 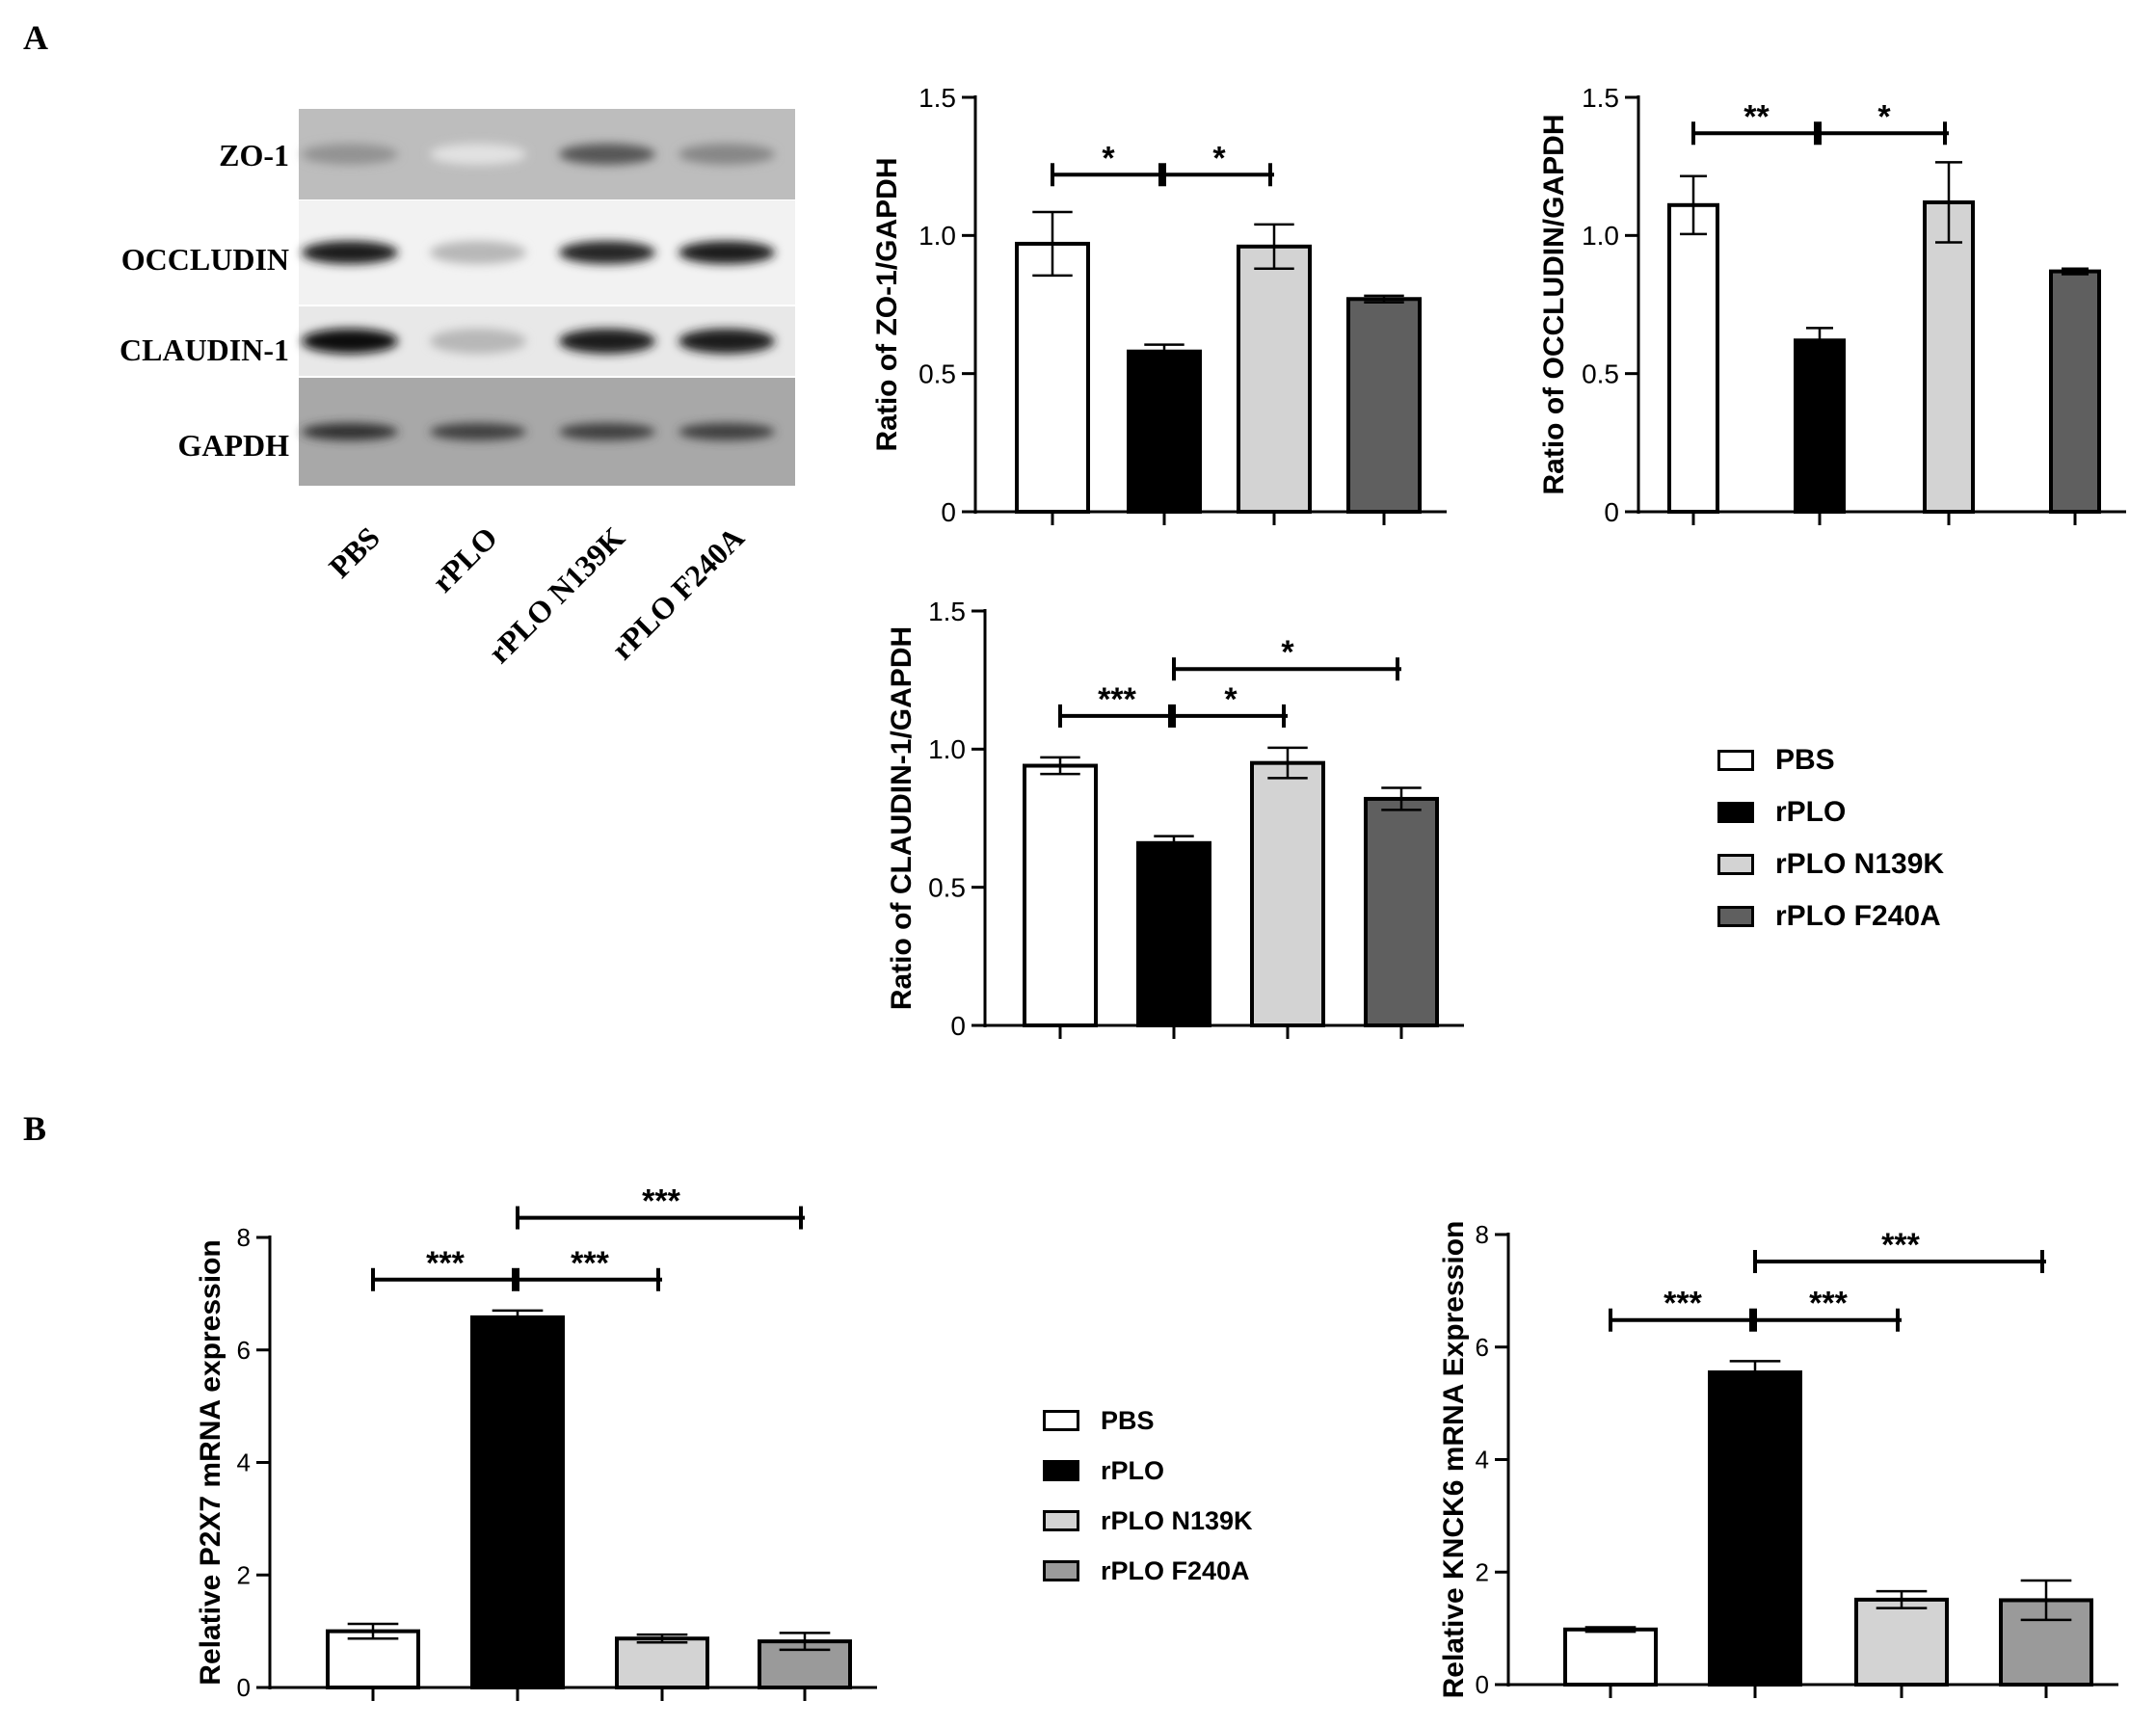 I want to click on y-tick-label: 1.5, so click(x=1600, y=98).